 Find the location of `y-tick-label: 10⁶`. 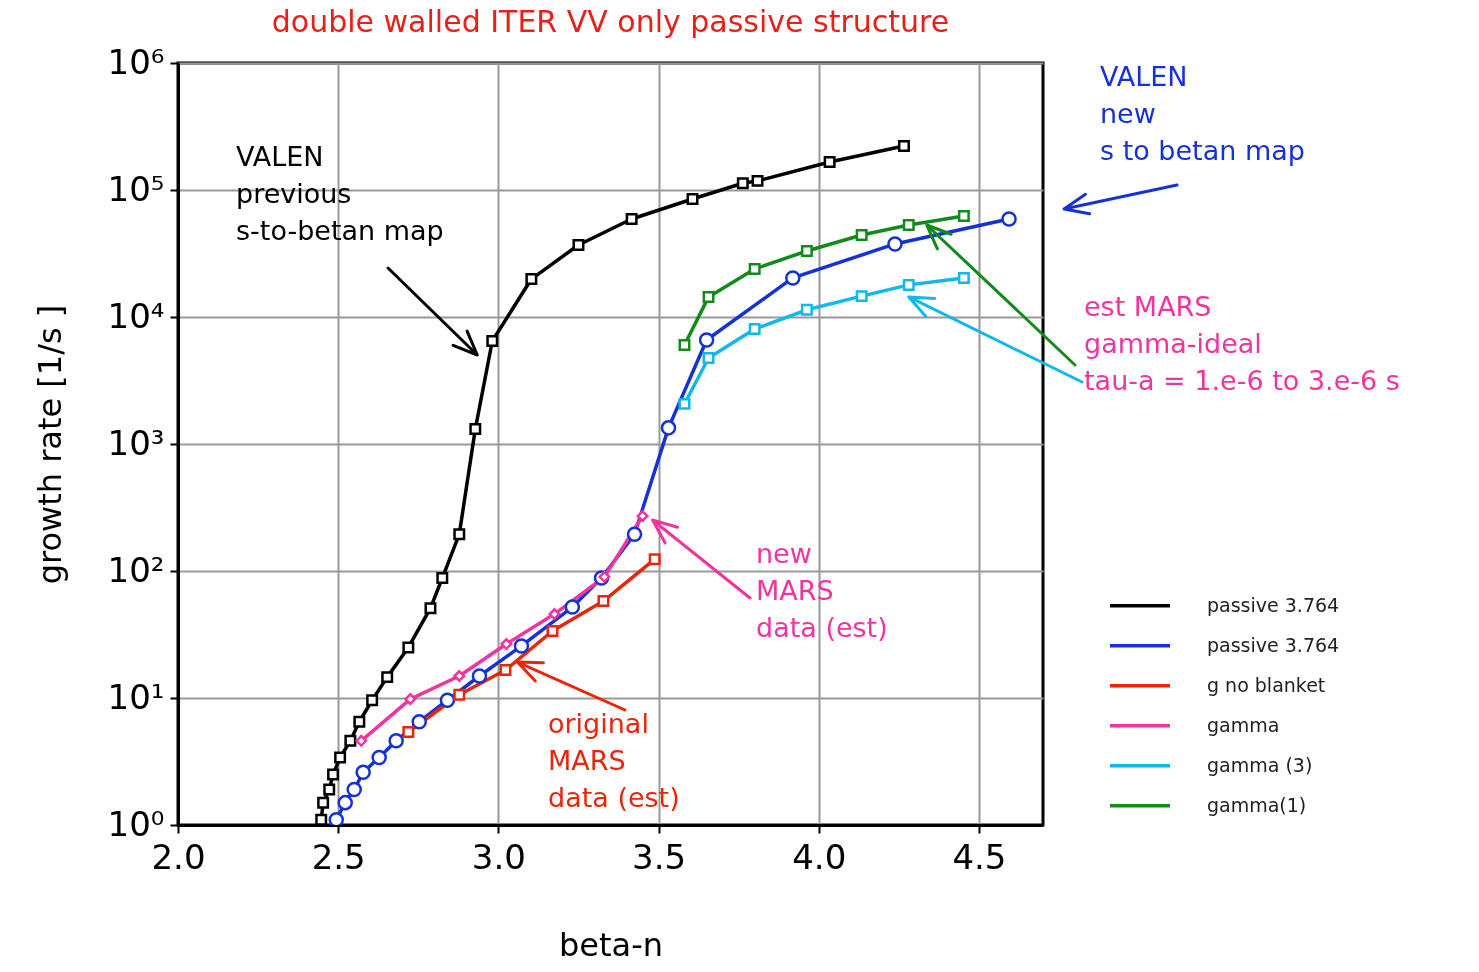

y-tick-label: 10⁶ is located at coordinates (136, 61).